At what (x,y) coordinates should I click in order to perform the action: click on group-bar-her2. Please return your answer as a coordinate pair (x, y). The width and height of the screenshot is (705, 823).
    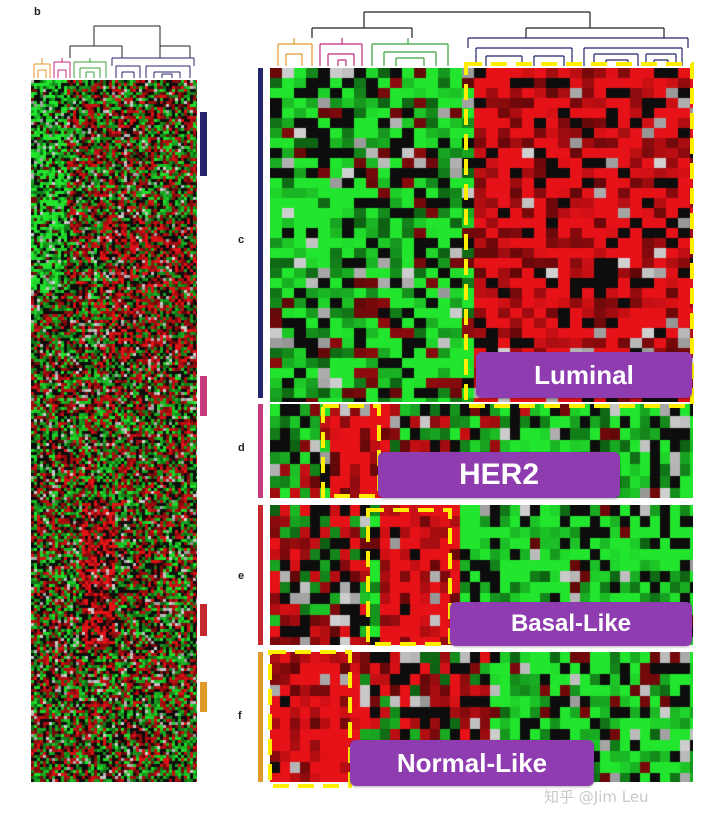
    Looking at the image, I should click on (260, 451).